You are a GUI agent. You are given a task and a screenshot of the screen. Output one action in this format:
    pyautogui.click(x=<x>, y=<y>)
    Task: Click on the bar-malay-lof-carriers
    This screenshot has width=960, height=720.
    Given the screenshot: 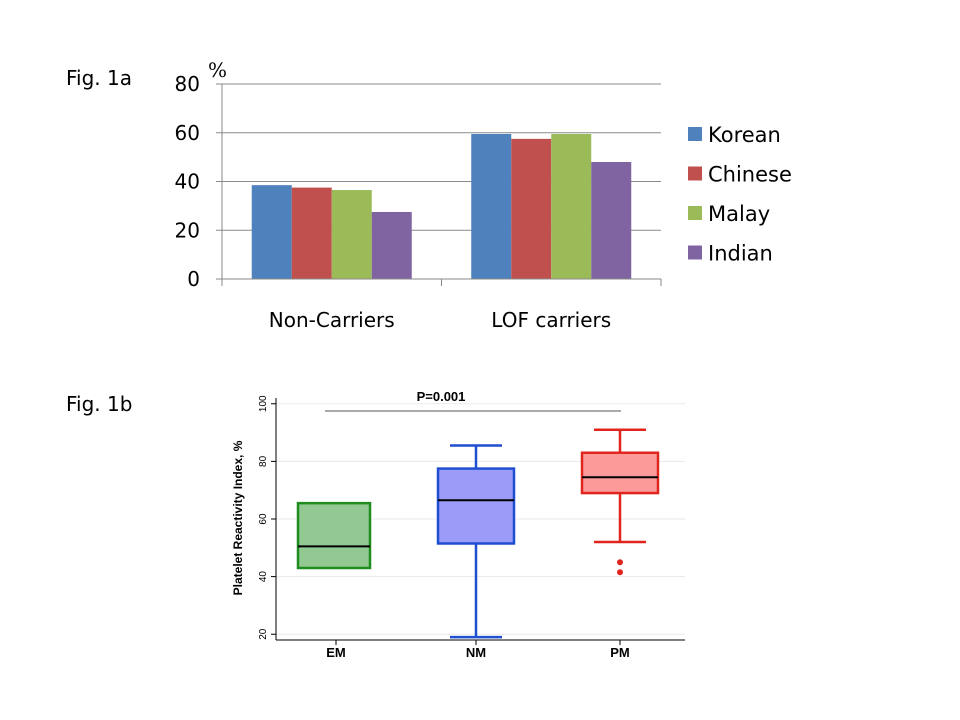 What is the action you would take?
    pyautogui.click(x=571, y=206)
    